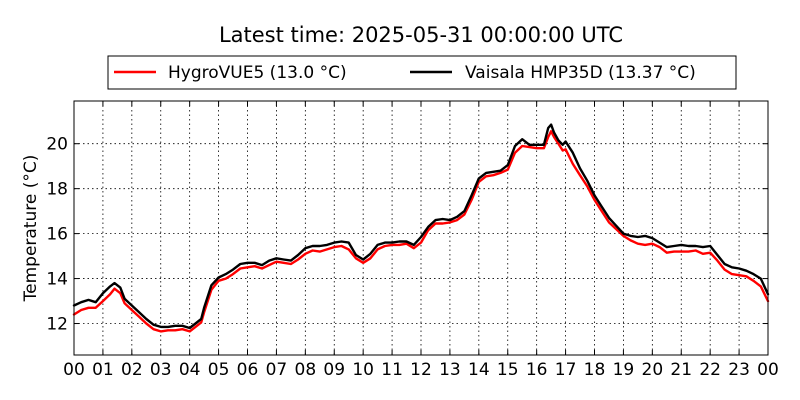 Image resolution: width=800 pixels, height=400 pixels. What do you see at coordinates (566, 370) in the screenshot?
I see `x-tick-label: 17` at bounding box center [566, 370].